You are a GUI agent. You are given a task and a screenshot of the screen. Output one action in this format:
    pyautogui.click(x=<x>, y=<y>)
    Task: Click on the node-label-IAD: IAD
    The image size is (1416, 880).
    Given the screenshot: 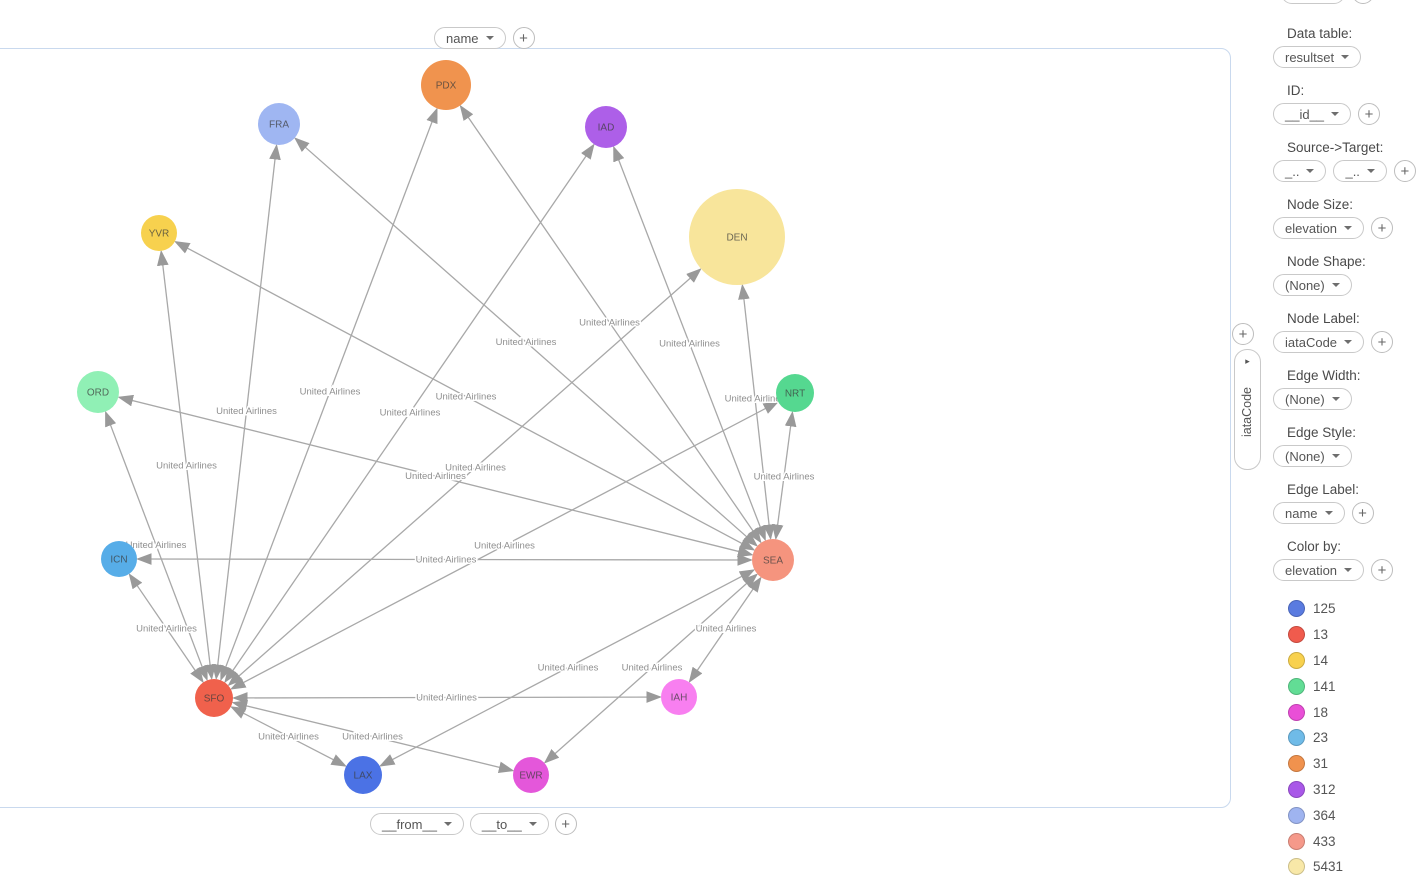 What is the action you would take?
    pyautogui.click(x=606, y=128)
    